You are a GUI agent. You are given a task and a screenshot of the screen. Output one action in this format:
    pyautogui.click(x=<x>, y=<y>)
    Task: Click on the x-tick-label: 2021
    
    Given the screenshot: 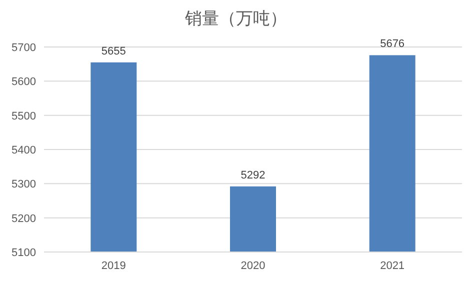 What is the action you would take?
    pyautogui.click(x=392, y=266)
    